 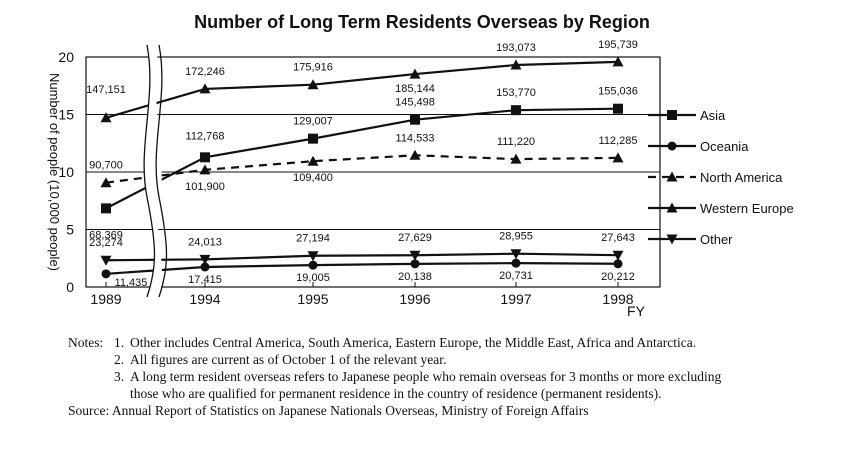 I want to click on x-tick-label-1989: 1989, so click(x=105, y=299).